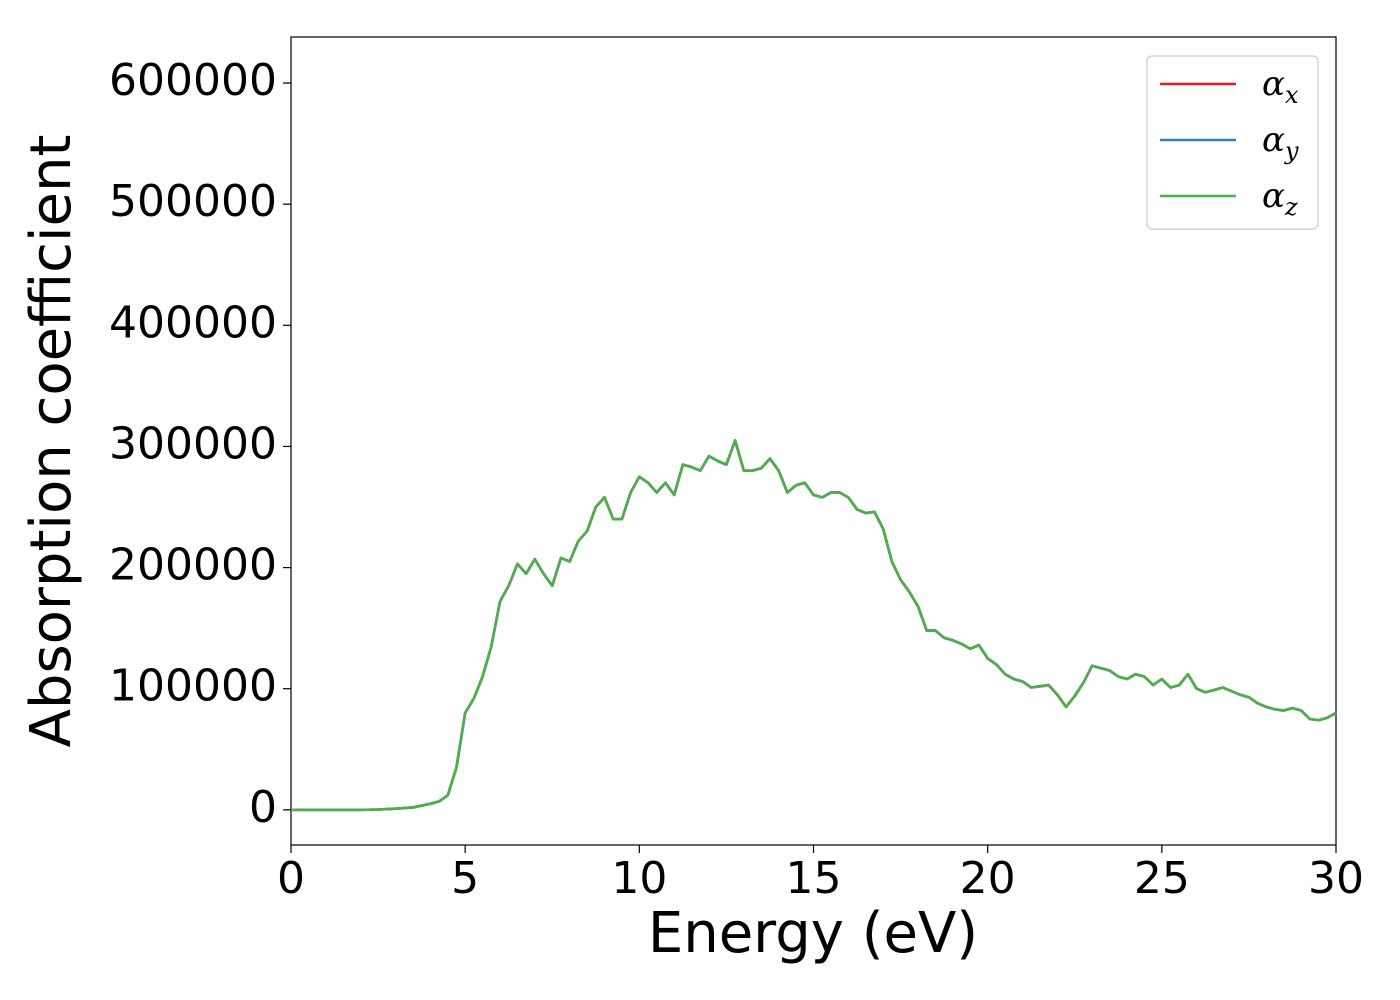 The image size is (1400, 1000). What do you see at coordinates (813, 933) in the screenshot?
I see `x-axis-label: Energy (eV)` at bounding box center [813, 933].